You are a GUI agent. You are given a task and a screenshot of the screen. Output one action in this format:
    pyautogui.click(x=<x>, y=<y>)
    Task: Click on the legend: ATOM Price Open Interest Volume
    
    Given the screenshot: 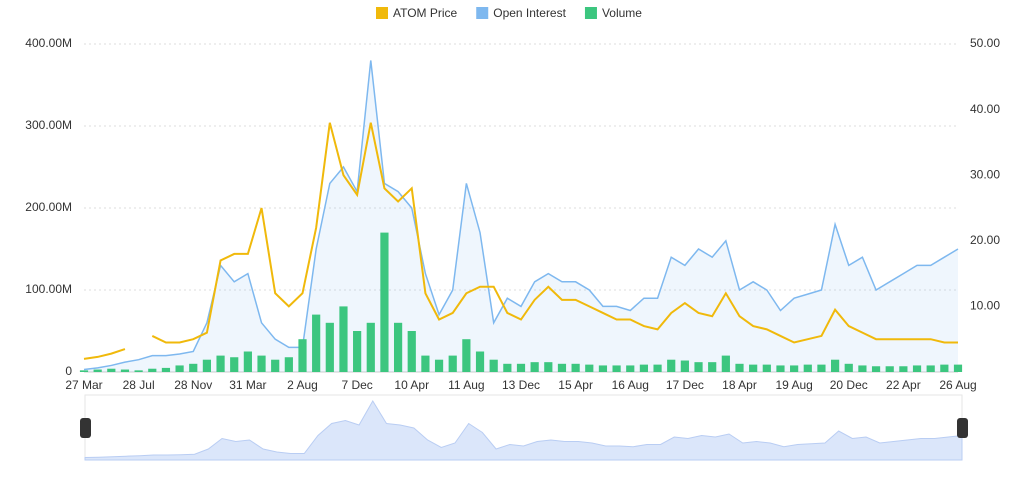 What is the action you would take?
    pyautogui.click(x=509, y=13)
    